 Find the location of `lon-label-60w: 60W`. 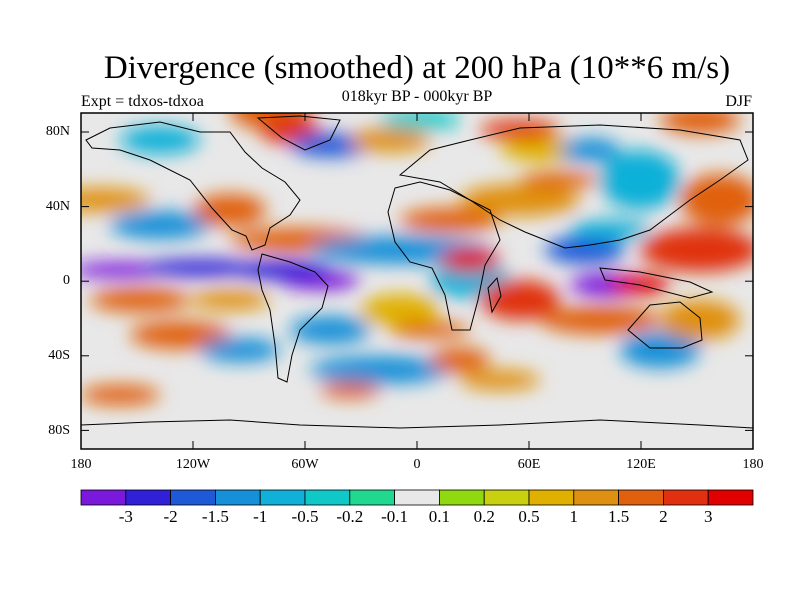

lon-label-60w: 60W is located at coordinates (305, 464).